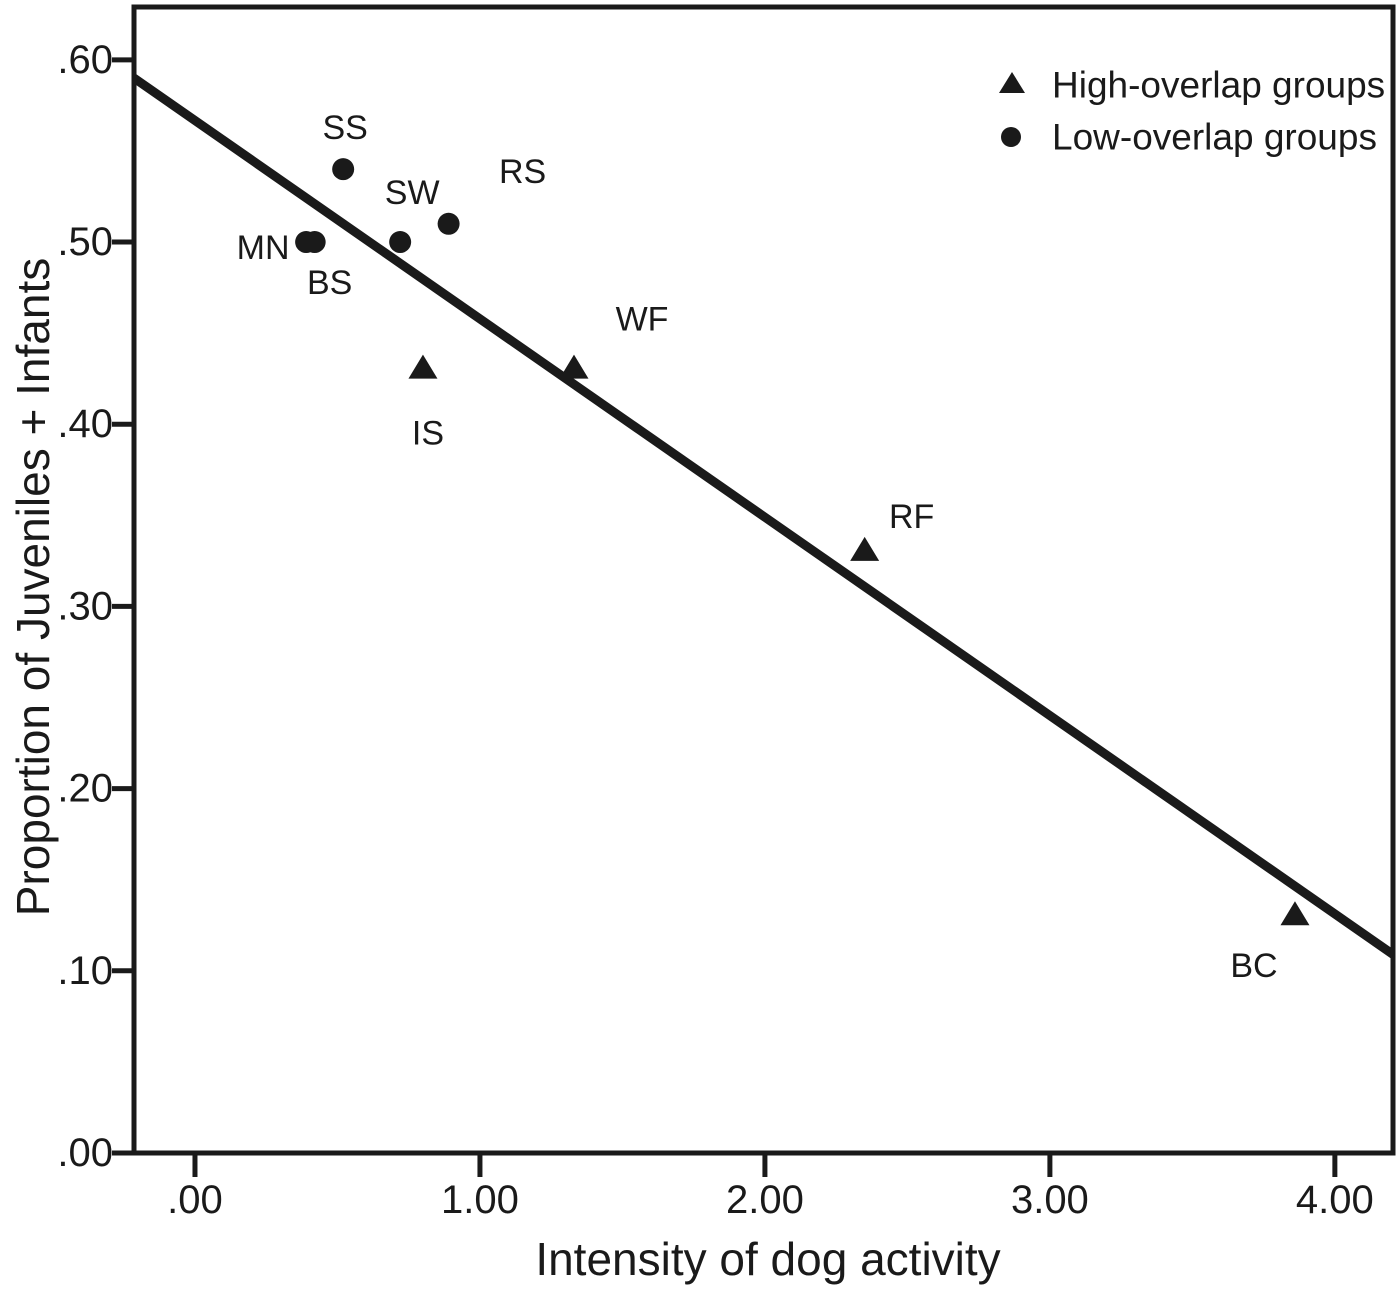  I want to click on y-axis-title: Proportion of Juveniles + Infants, so click(33, 587).